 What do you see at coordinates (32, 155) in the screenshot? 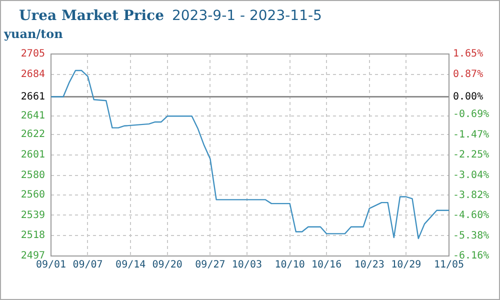
I see `y-tick-label: 2601` at bounding box center [32, 155].